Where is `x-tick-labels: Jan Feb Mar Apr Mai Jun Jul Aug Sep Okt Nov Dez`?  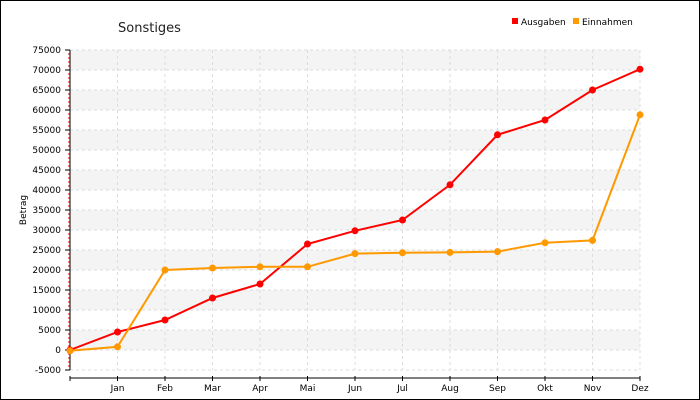 x-tick-labels: Jan Feb Mar Apr Mai Jun Jul Aug Sep Okt Nov Dez is located at coordinates (379, 389).